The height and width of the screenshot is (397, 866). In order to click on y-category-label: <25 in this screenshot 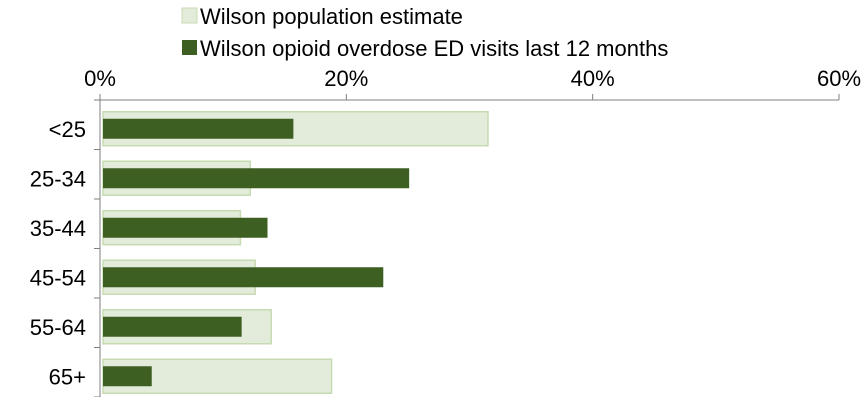, I will do `click(67, 129)`.